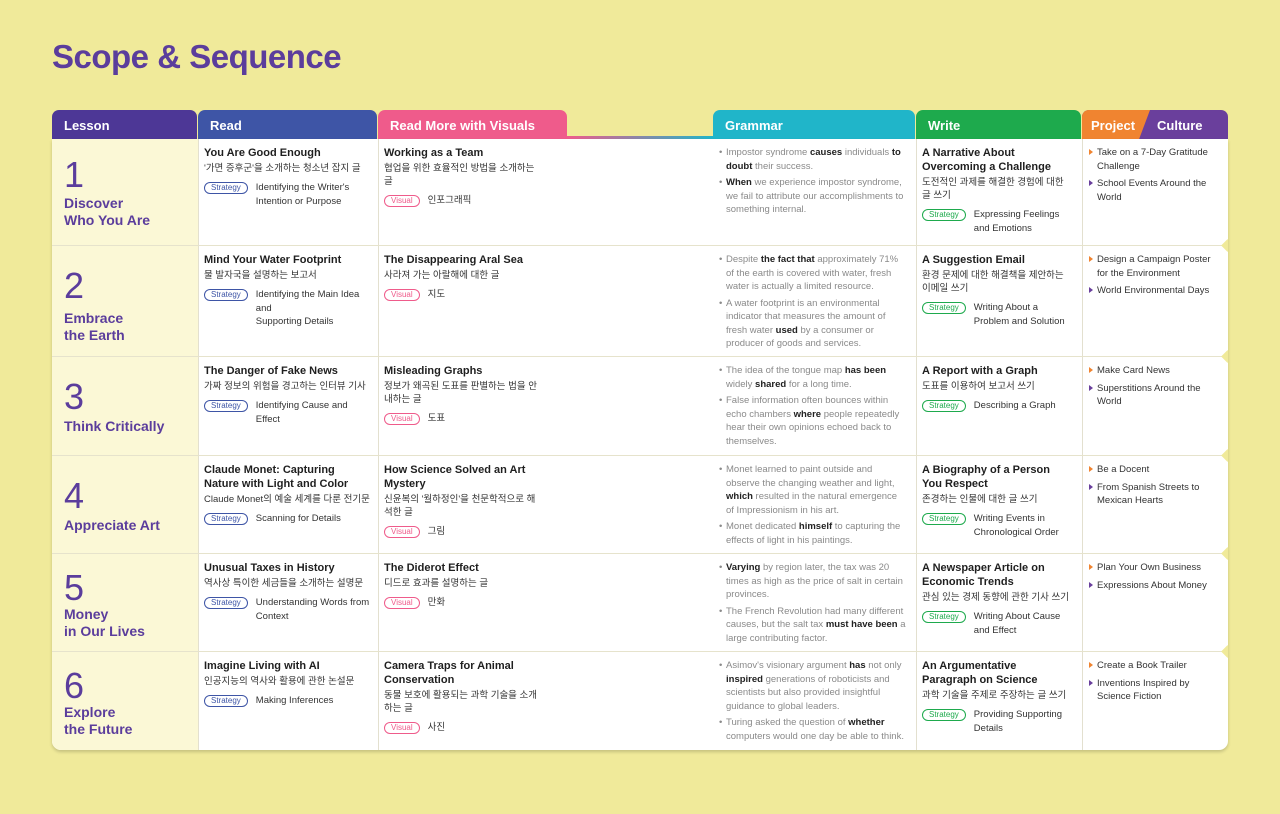 Image resolution: width=1280 pixels, height=814 pixels. Describe the element at coordinates (1014, 405) in the screenshot. I see `strategy-text: Describing a Graph` at that location.